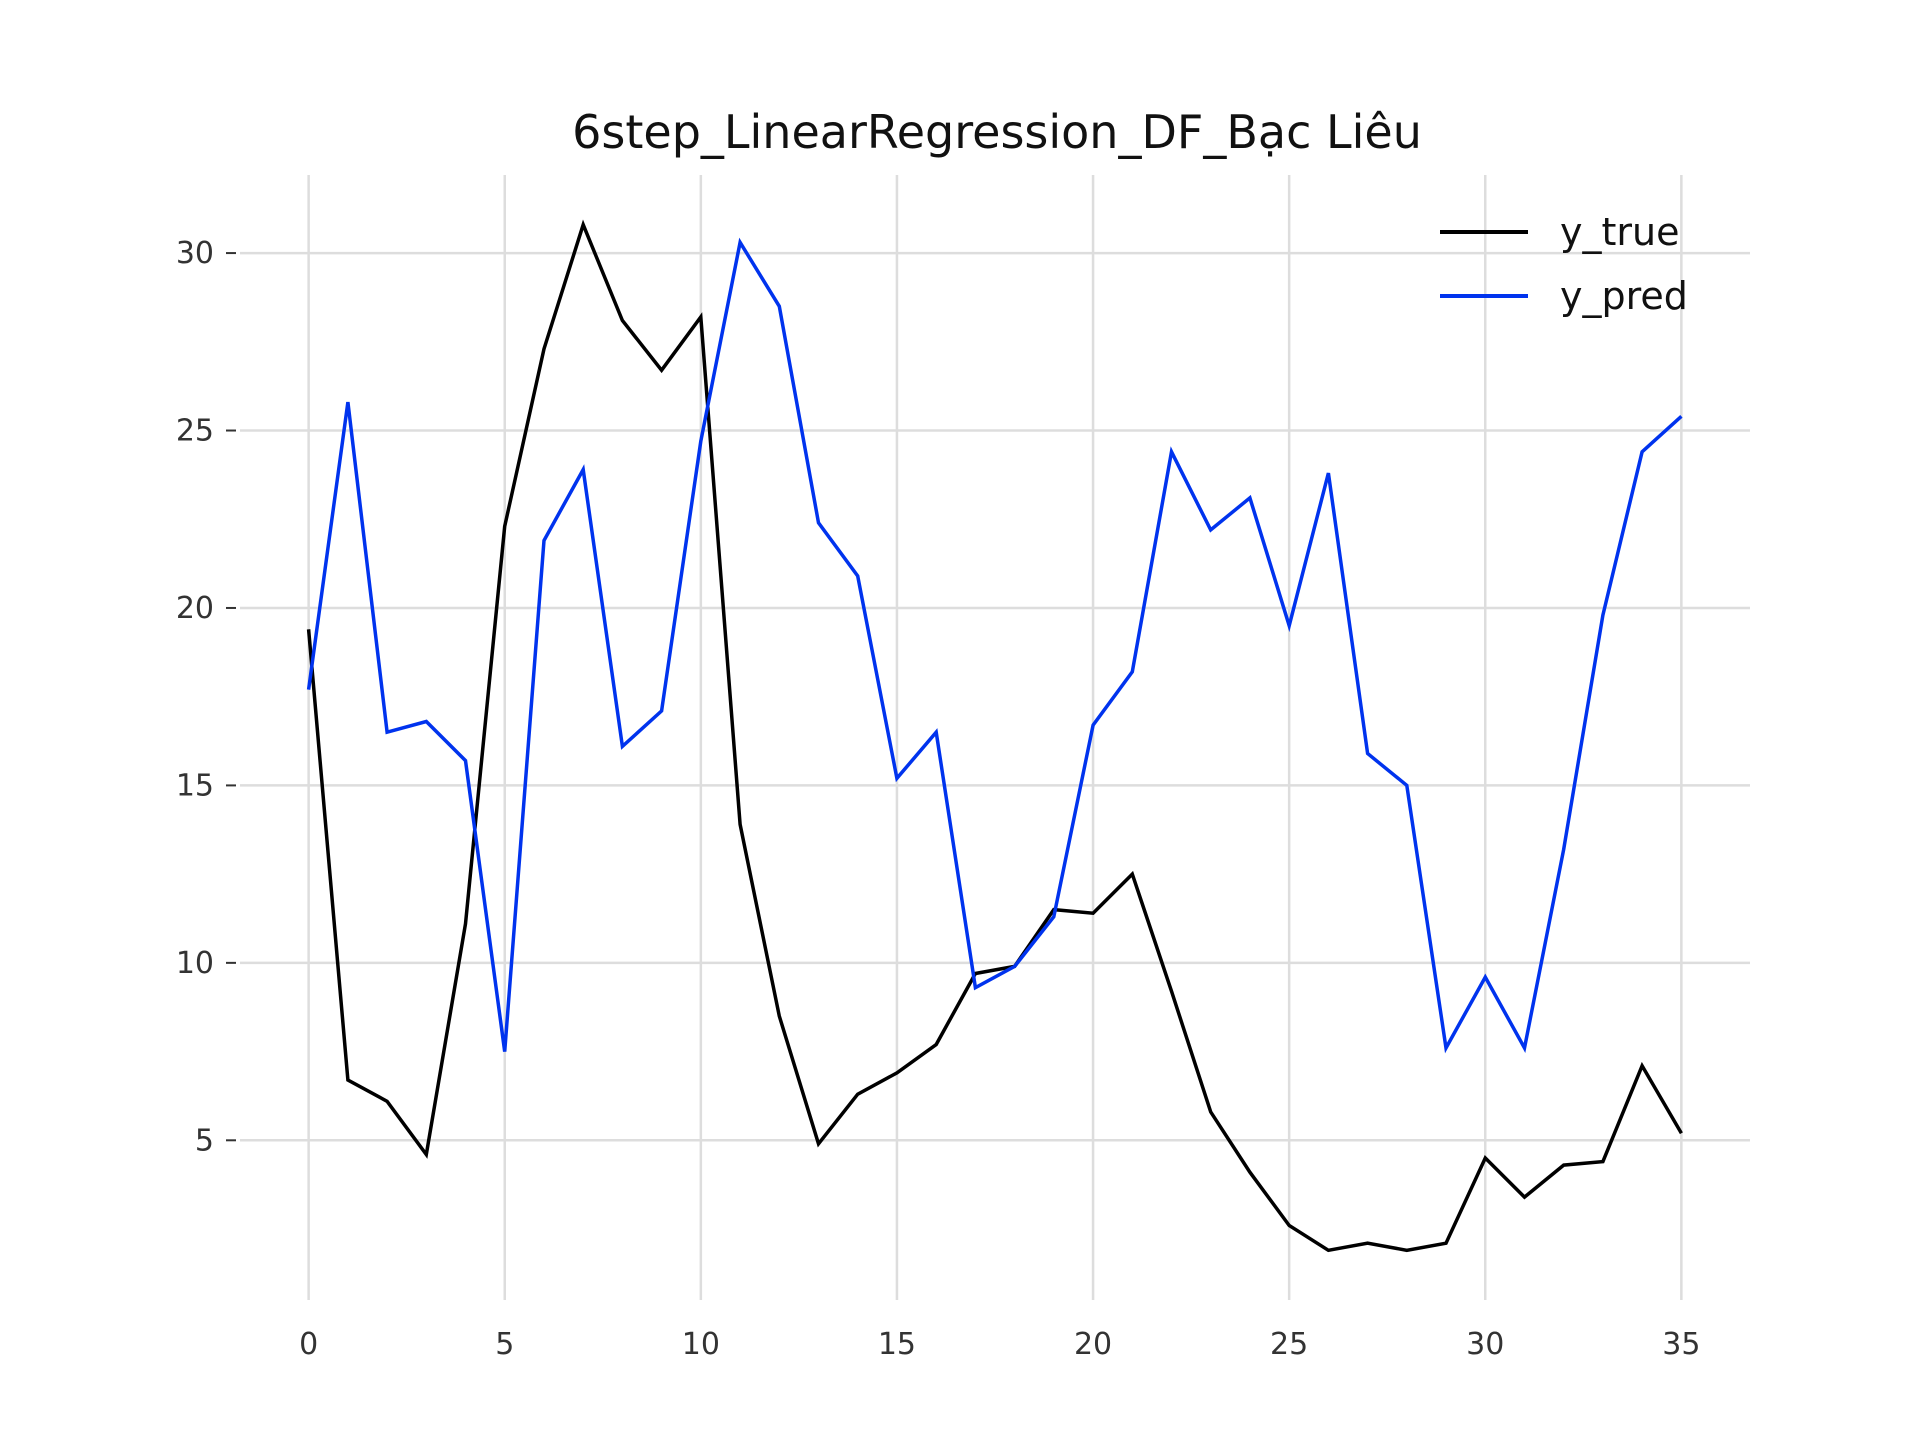 This screenshot has height=1444, width=1920. Describe the element at coordinates (195, 963) in the screenshot. I see `y-tick-label: 10` at that location.